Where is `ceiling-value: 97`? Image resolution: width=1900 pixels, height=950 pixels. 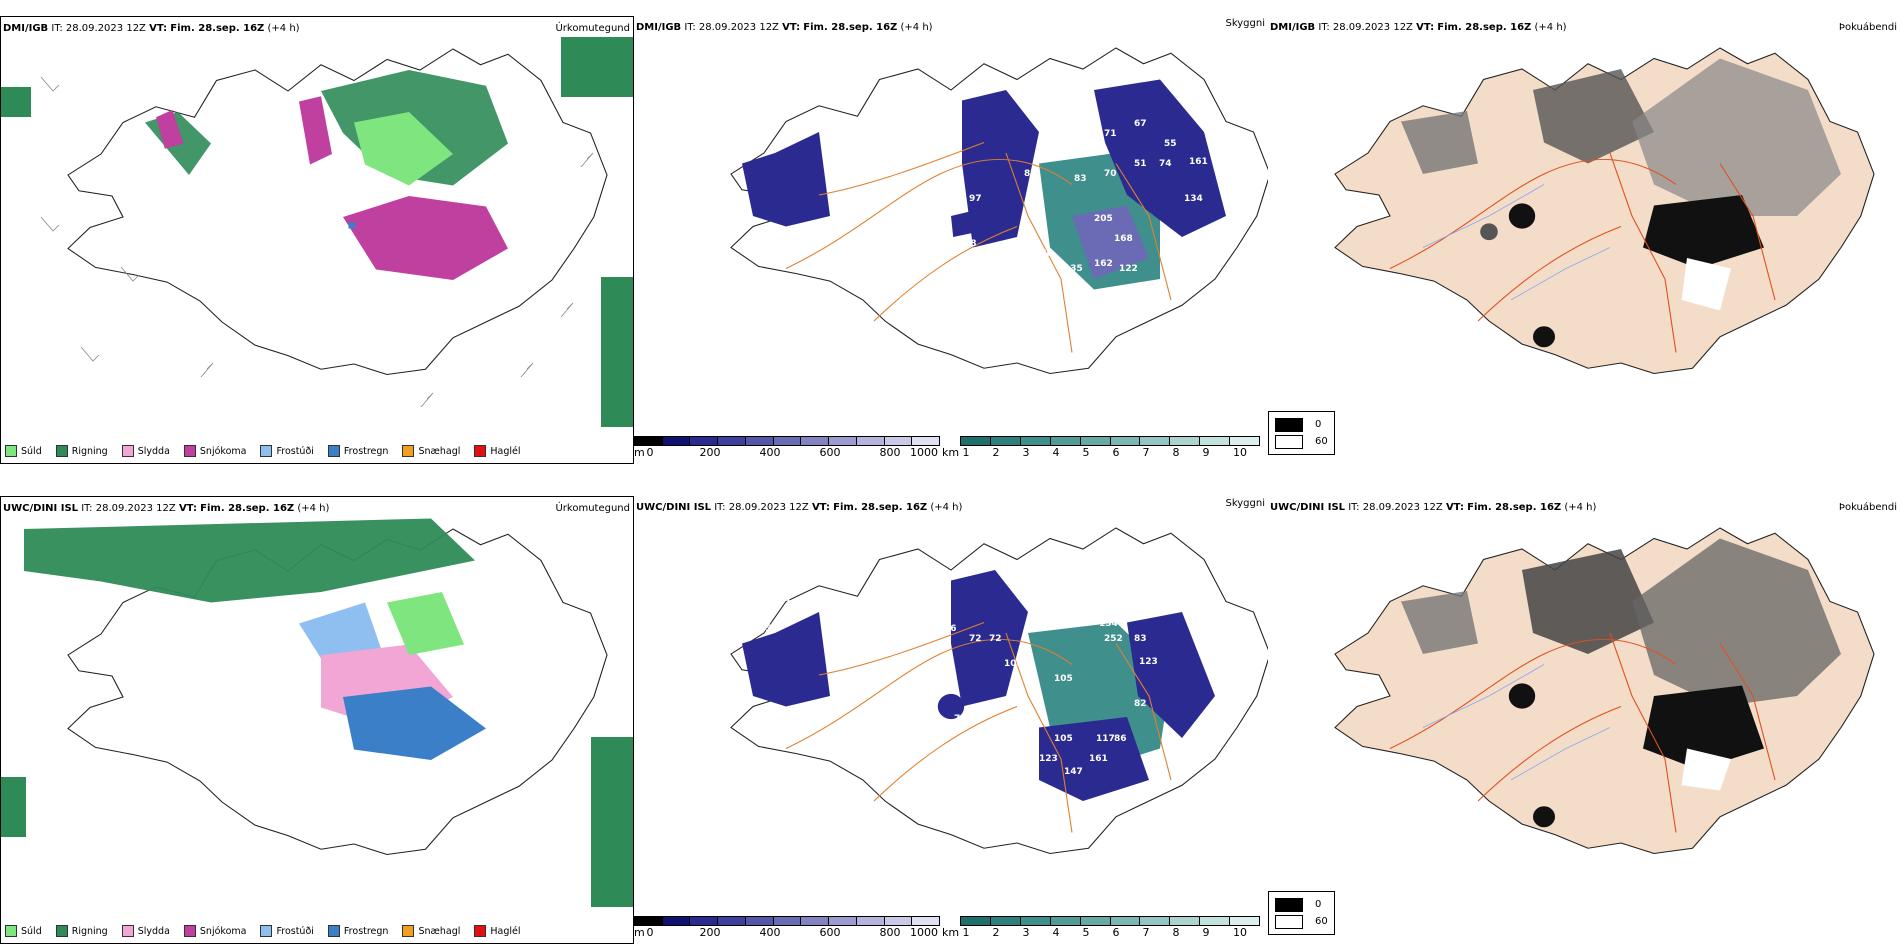
ceiling-value: 97 is located at coordinates (975, 199).